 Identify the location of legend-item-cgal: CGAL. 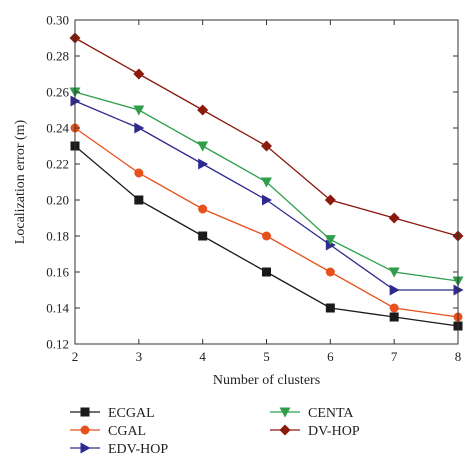
(108, 431).